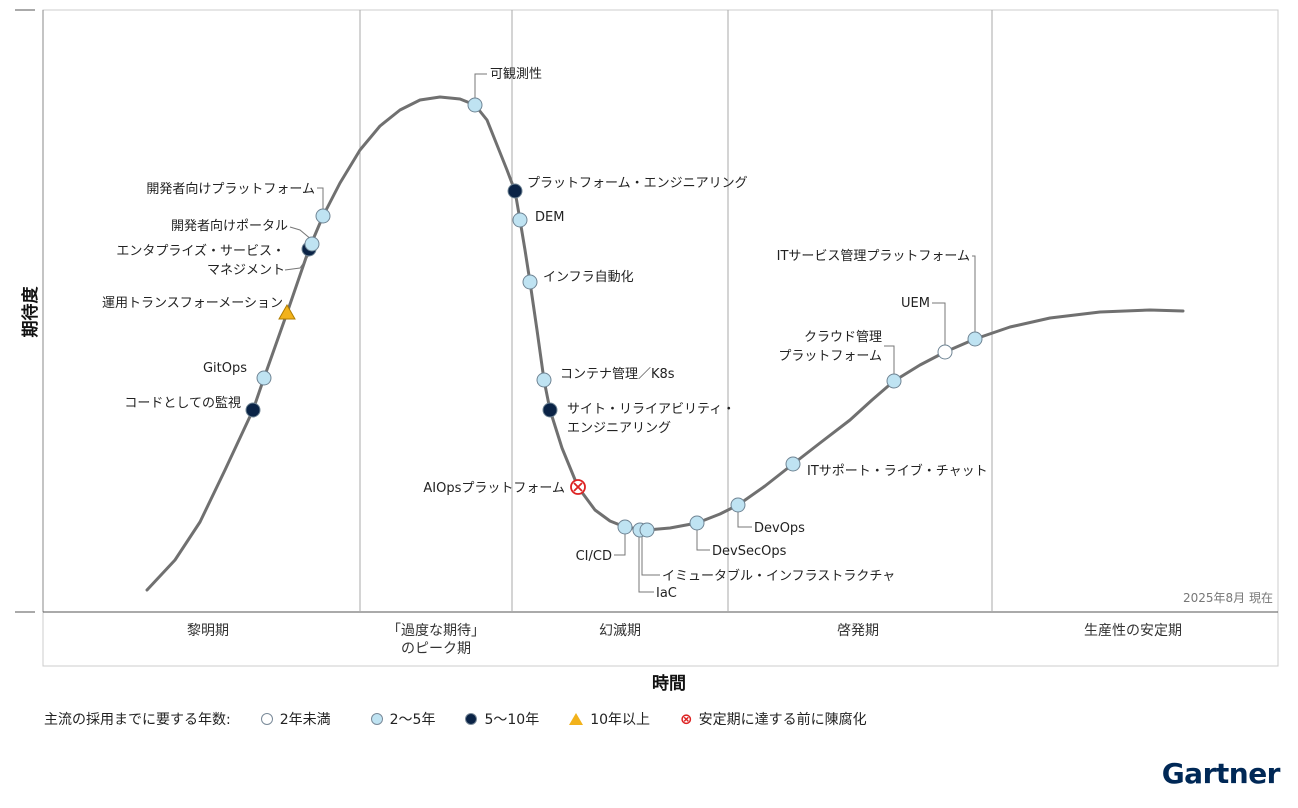 The width and height of the screenshot is (1298, 808). I want to click on triangle-marker, so click(287, 311).